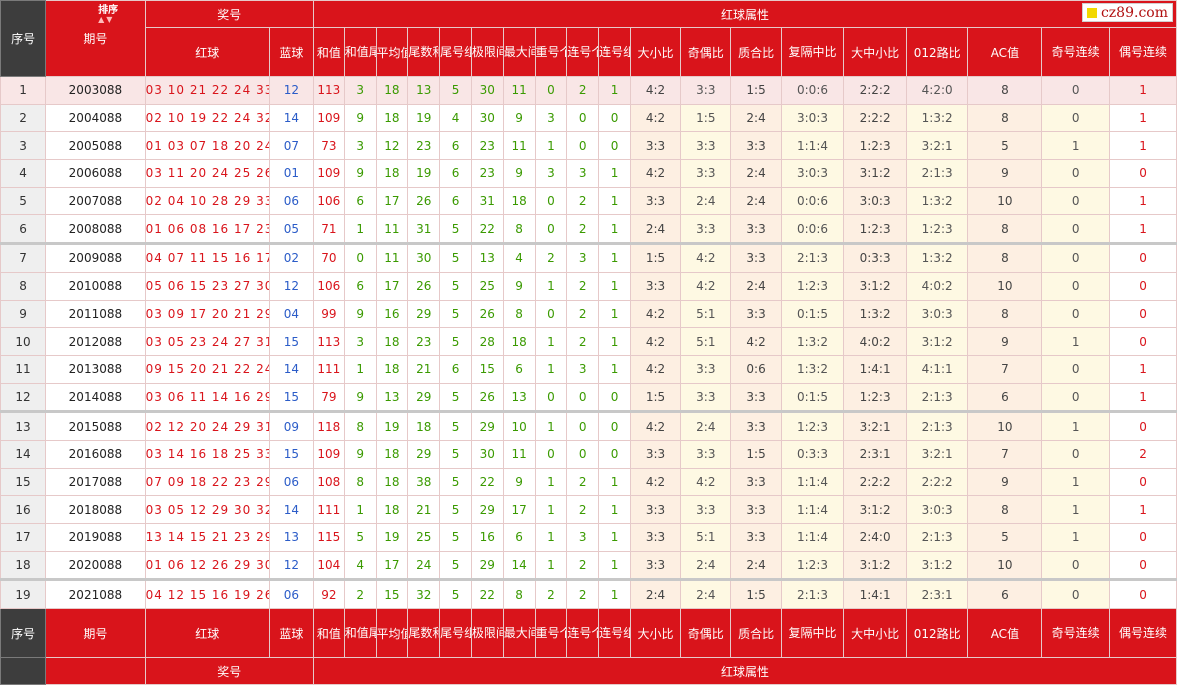 This screenshot has width=1177, height=685. Describe the element at coordinates (812, 398) in the screenshot. I see `attr-value-13: 0:1:5` at that location.